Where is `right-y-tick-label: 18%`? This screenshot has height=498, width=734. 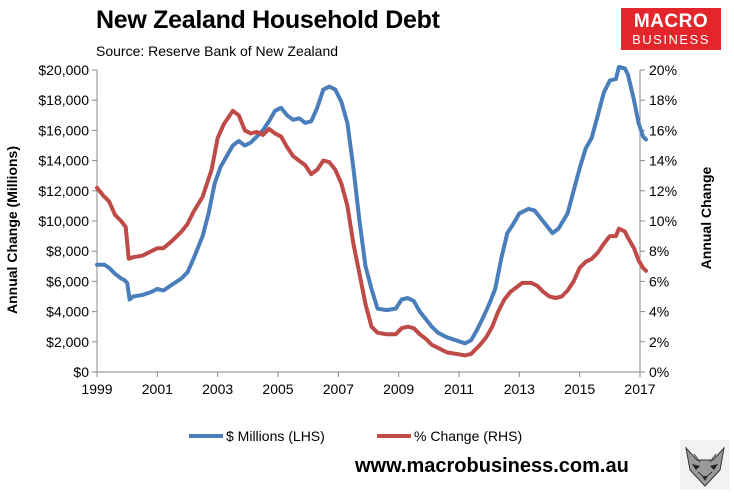
right-y-tick-label: 18% is located at coordinates (663, 100).